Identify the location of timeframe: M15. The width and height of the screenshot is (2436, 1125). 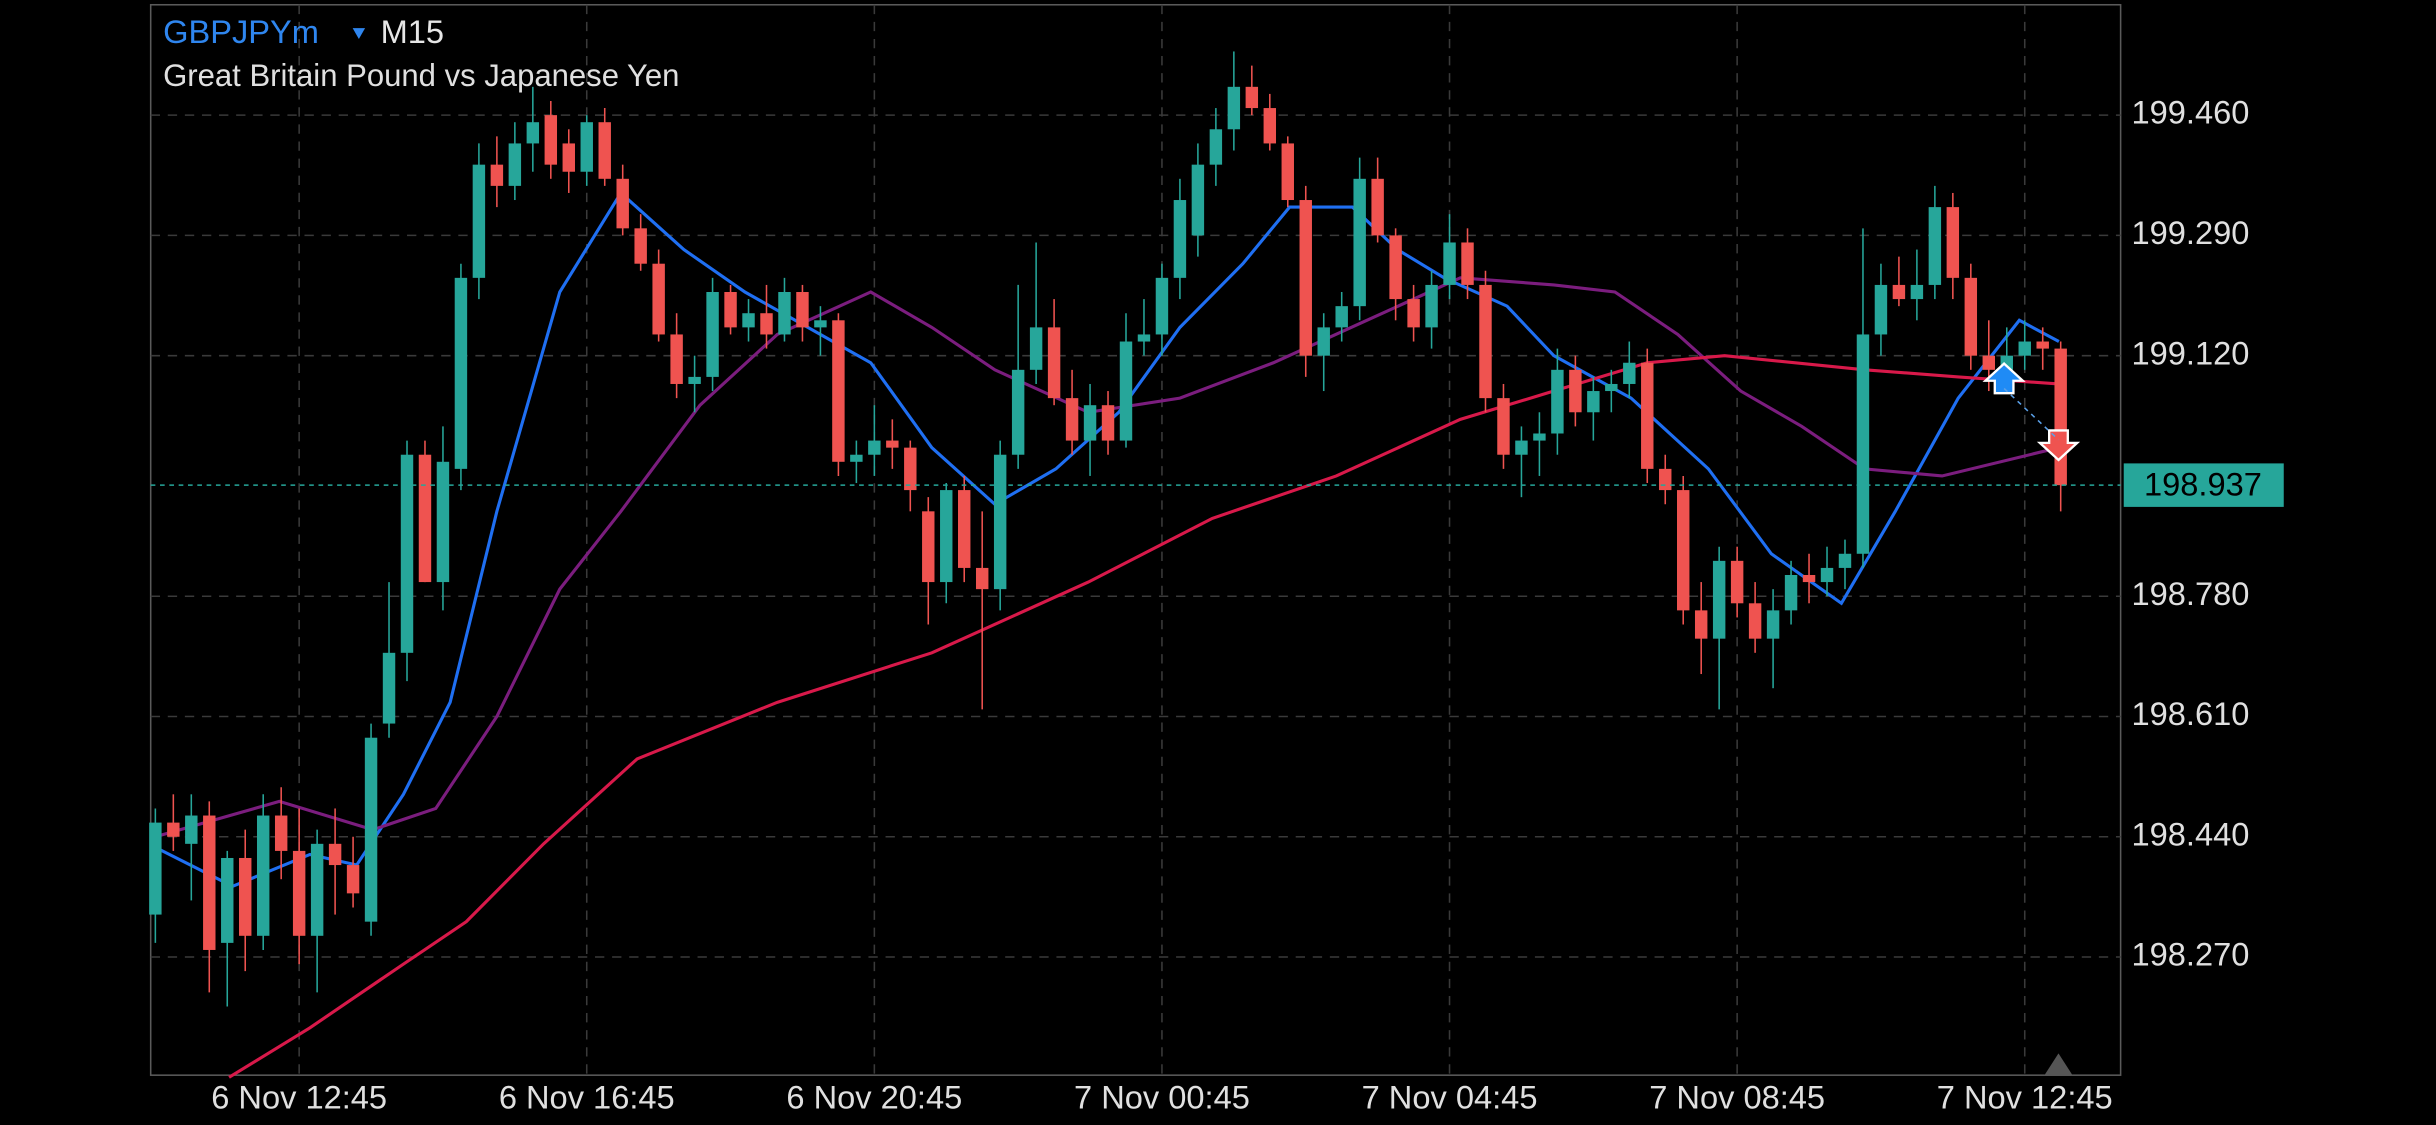
(412, 31).